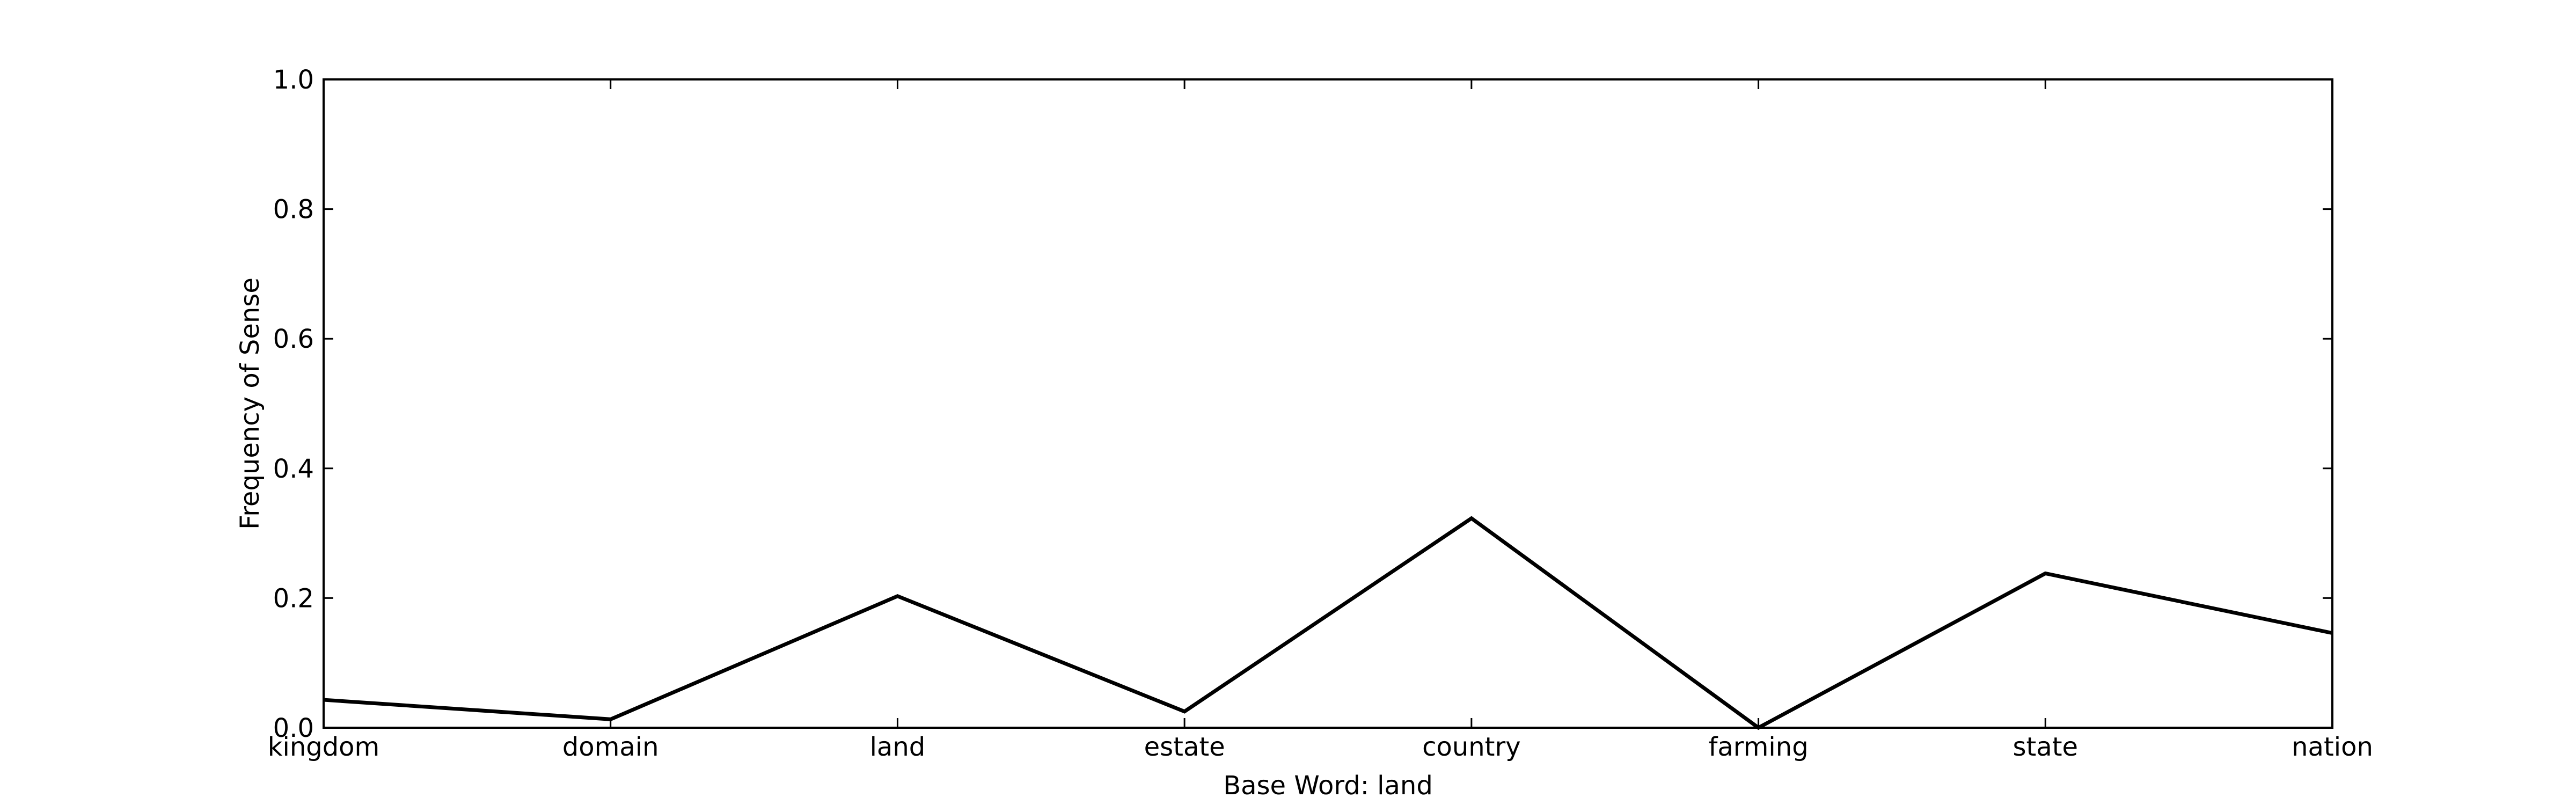 Image resolution: width=2576 pixels, height=805 pixels. Describe the element at coordinates (293, 80) in the screenshot. I see `y-tick-label: 1.0` at that location.